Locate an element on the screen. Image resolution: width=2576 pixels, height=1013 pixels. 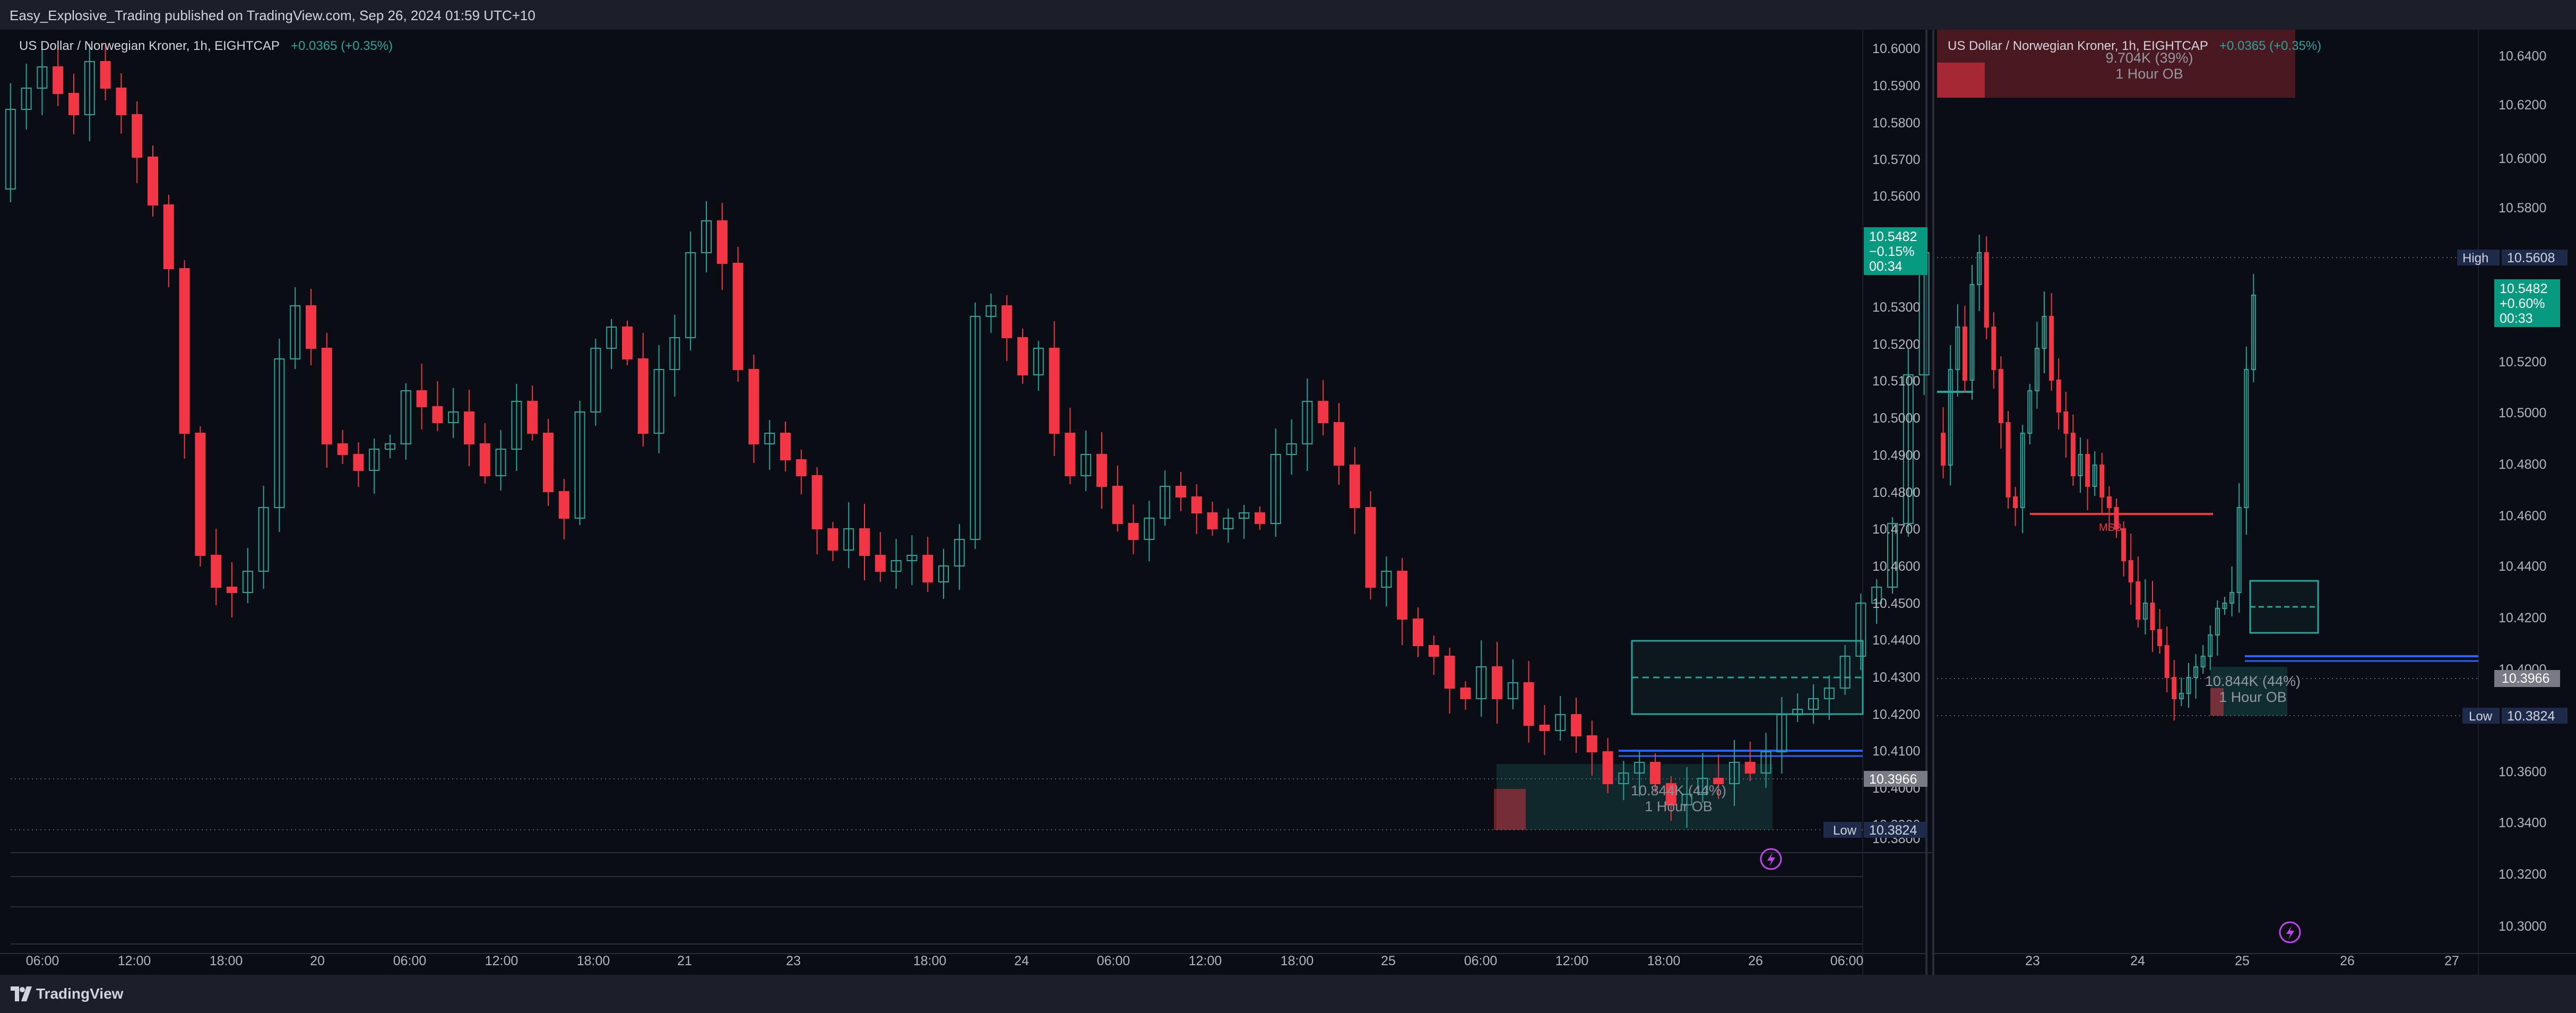
right-low-label-bg is located at coordinates (2481, 716).